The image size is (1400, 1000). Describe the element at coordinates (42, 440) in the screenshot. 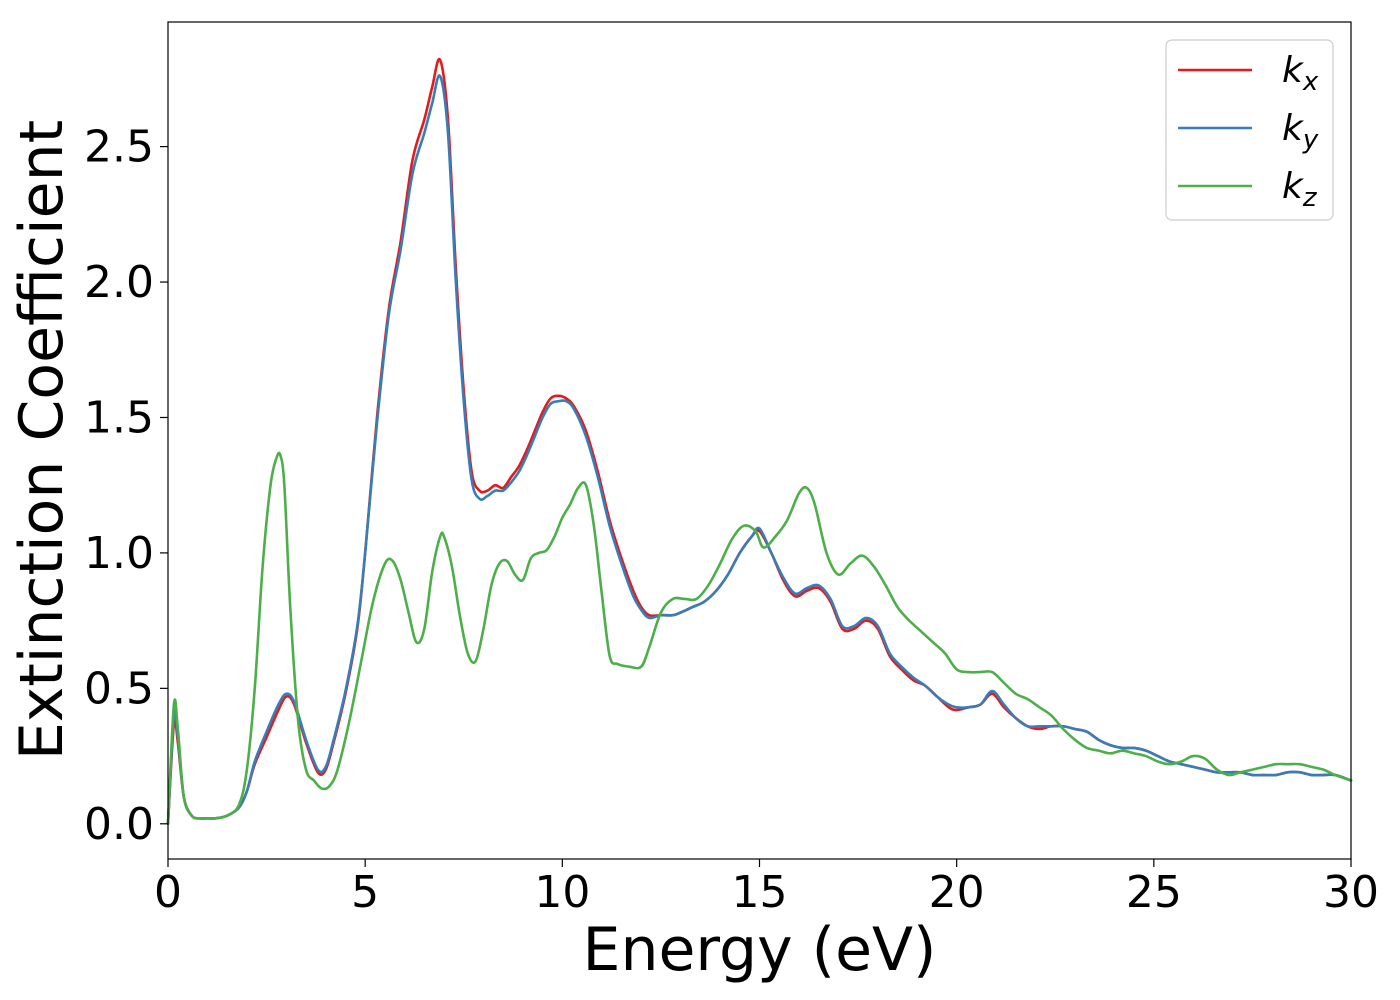

I see `y-axis-label: Extinction Coefficient` at that location.